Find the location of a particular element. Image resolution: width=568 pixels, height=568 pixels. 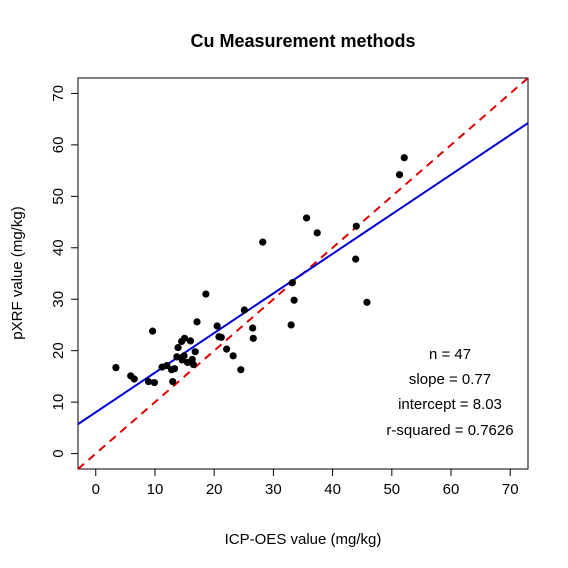

y-tick-label: 20 is located at coordinates (58, 350).